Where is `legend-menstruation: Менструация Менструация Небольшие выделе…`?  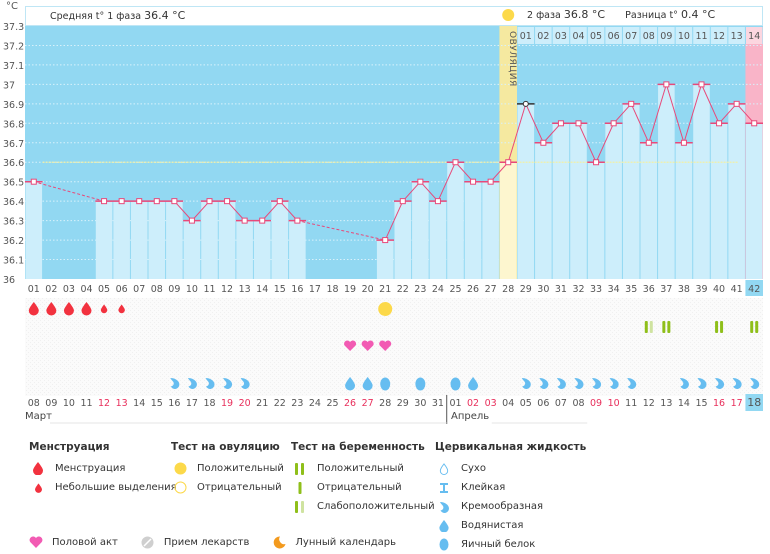
legend-menstruation: Менструация Менструация Небольшие выделе… is located at coordinates (103, 469).